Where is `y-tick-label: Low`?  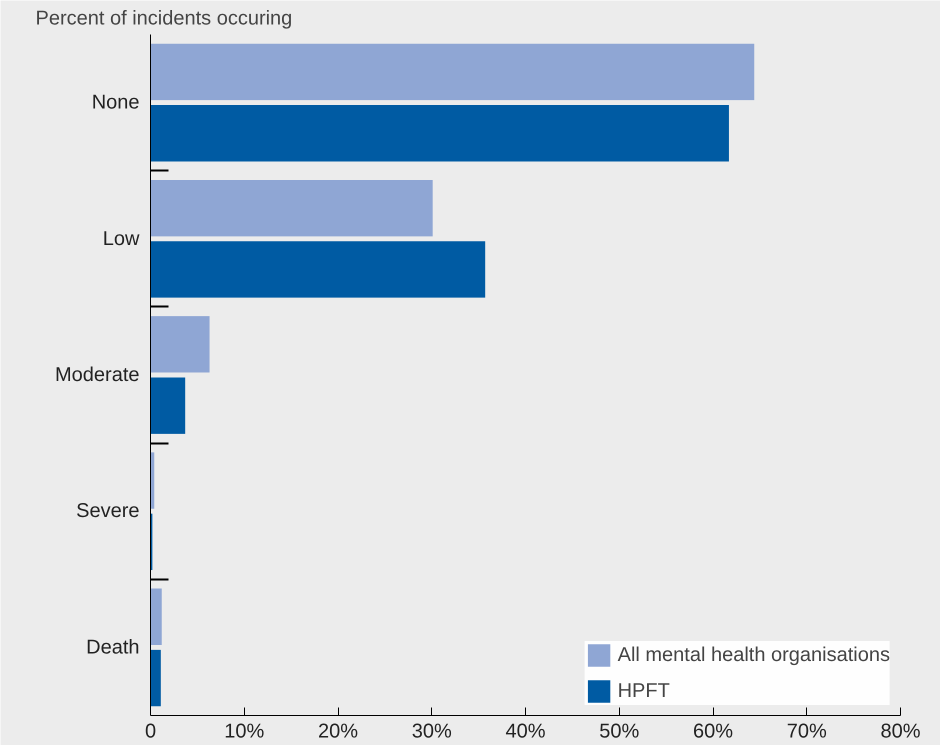
y-tick-label: Low is located at coordinates (121, 239).